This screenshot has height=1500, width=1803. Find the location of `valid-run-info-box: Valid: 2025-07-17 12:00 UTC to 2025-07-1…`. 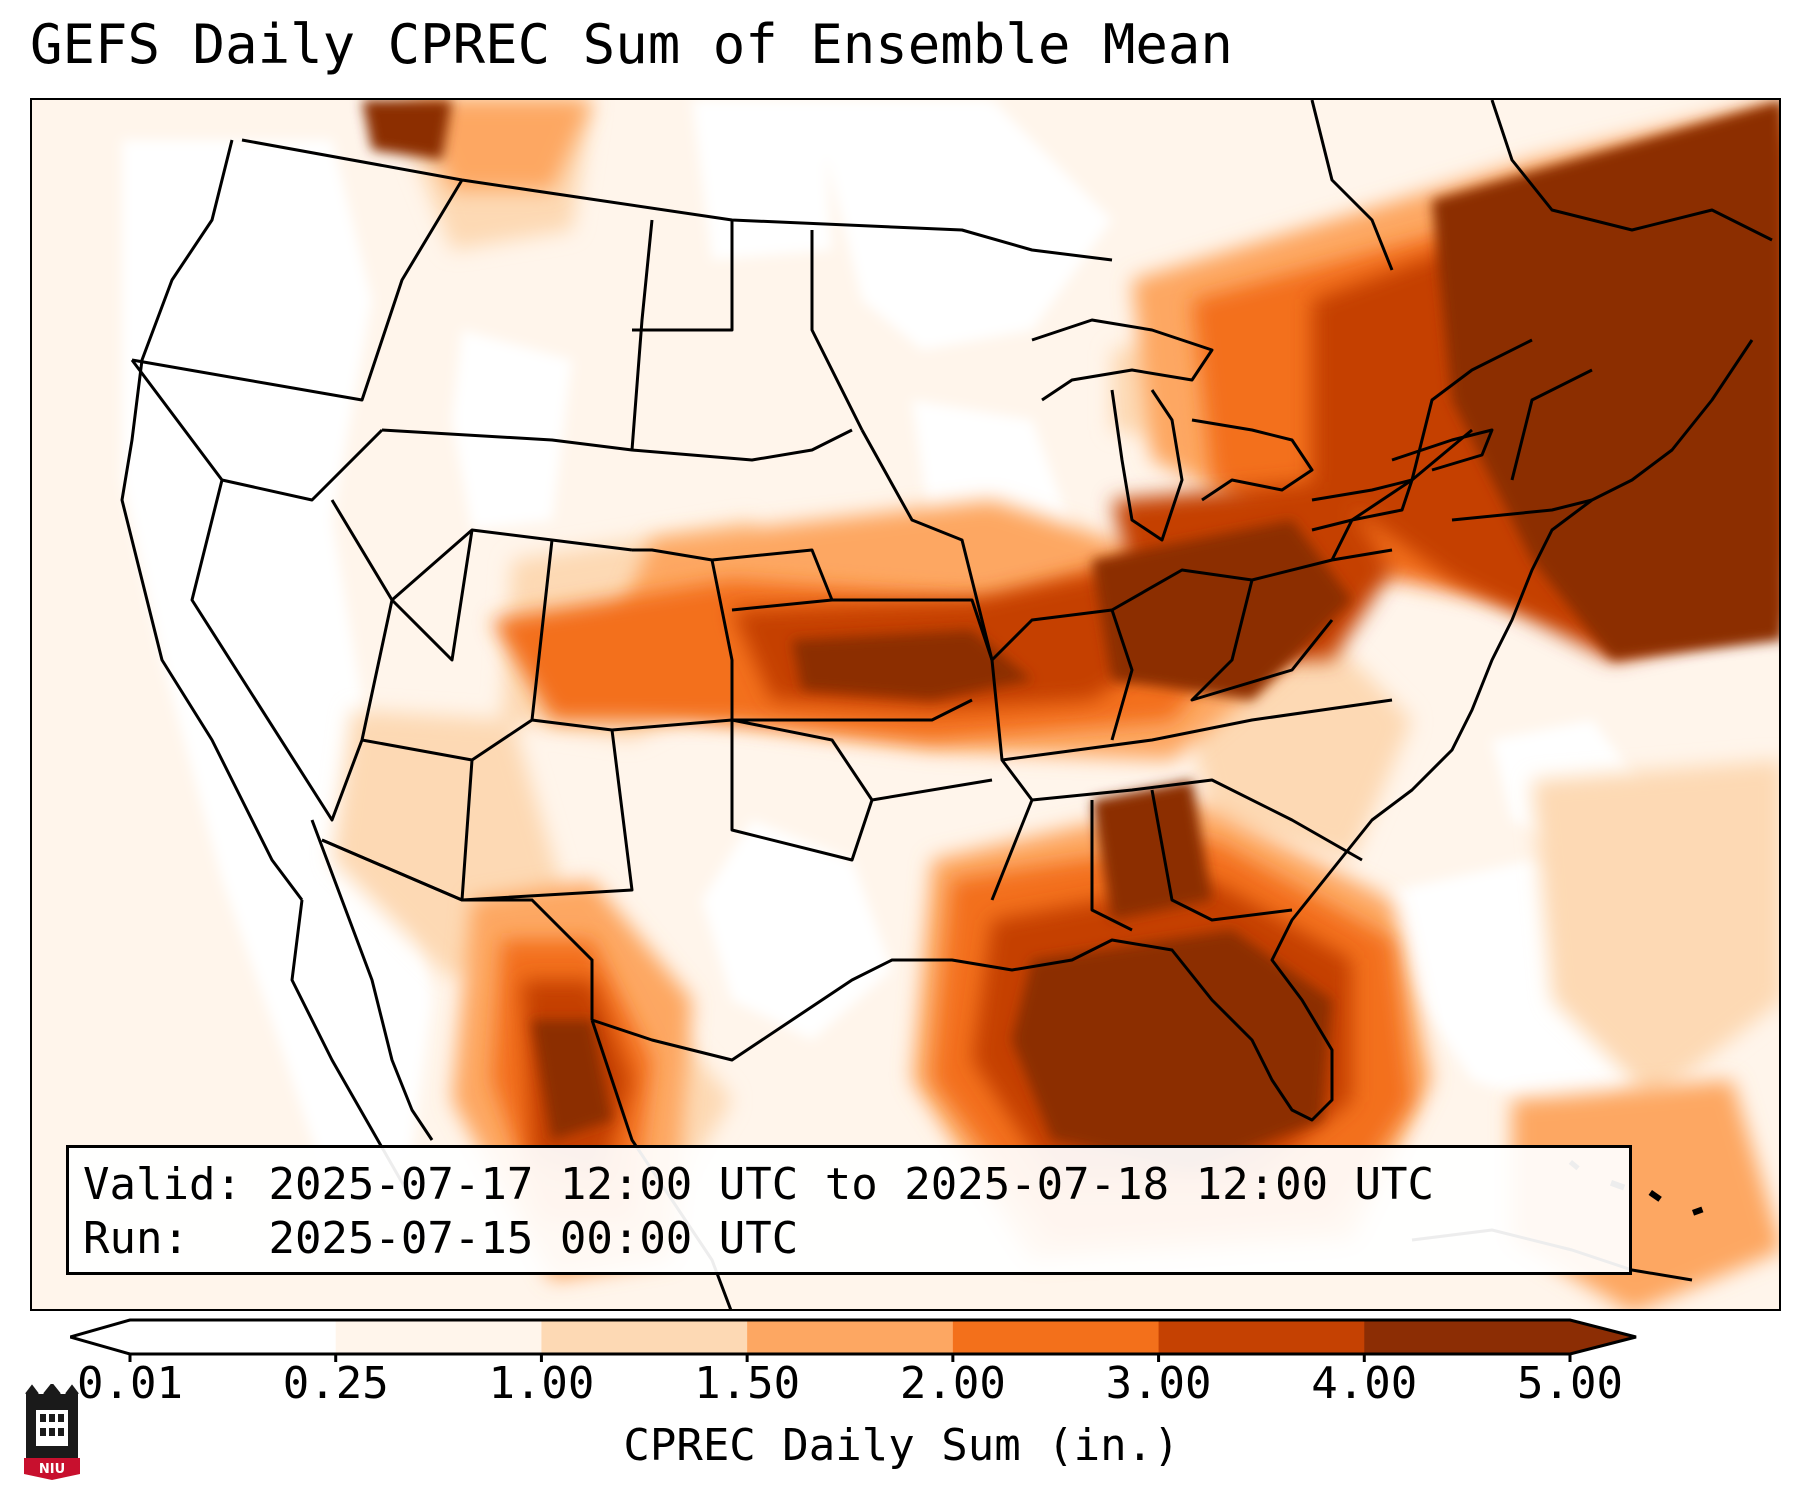

valid-run-info-box: Valid: 2025-07-17 12:00 UTC to 2025-07-1… is located at coordinates (849, 1210).